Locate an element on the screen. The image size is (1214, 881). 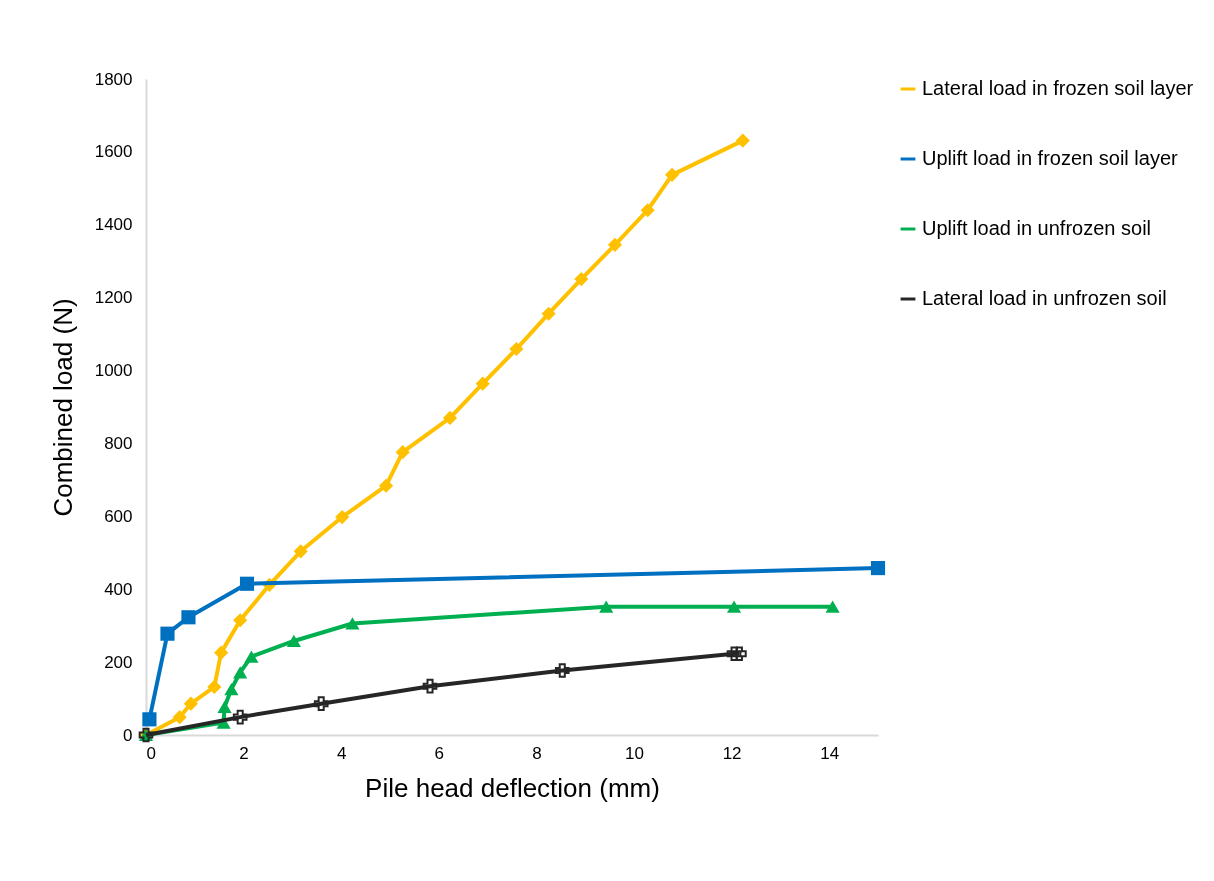
y-tick-label: 400 is located at coordinates (118, 589).